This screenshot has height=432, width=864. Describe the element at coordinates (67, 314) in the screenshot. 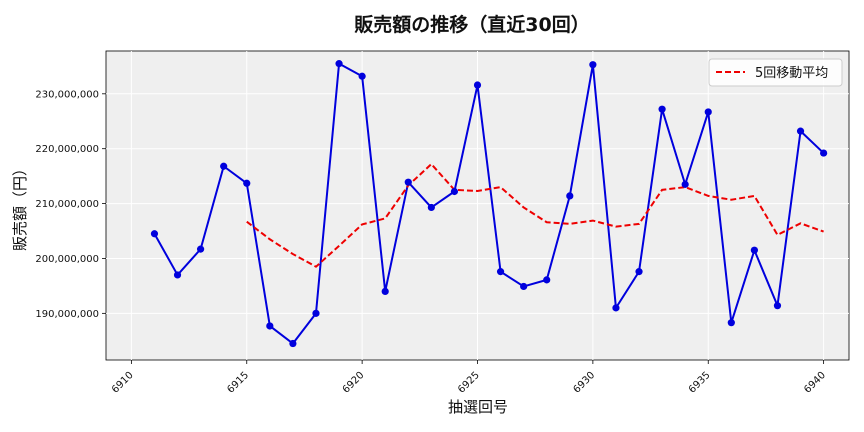

I see `y-tick-label: 190,000,000` at that location.